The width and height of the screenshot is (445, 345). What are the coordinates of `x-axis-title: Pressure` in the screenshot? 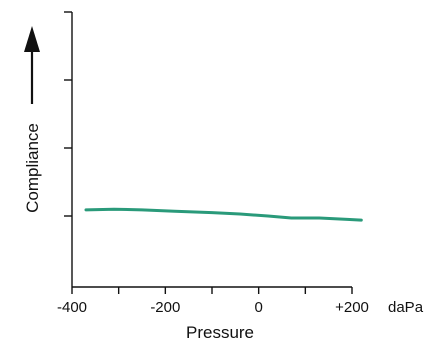 It's located at (220, 332).